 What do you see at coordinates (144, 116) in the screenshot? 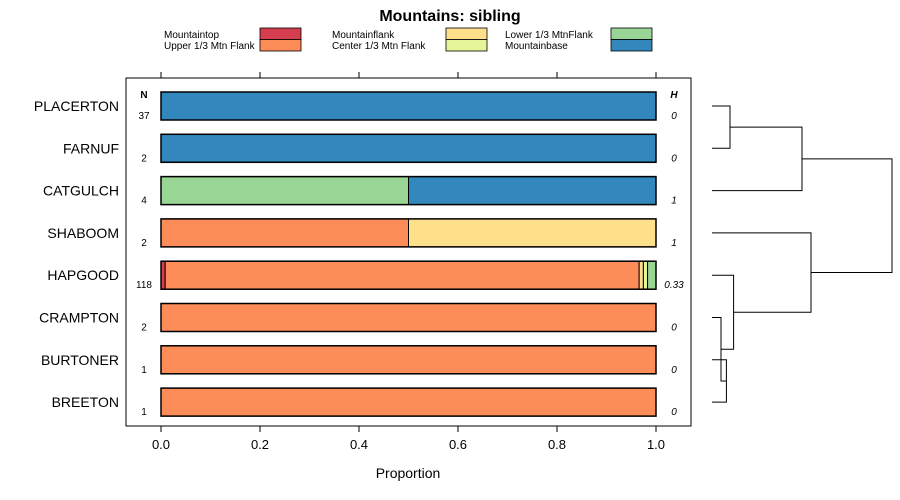
I see `row-n-value: 37` at bounding box center [144, 116].